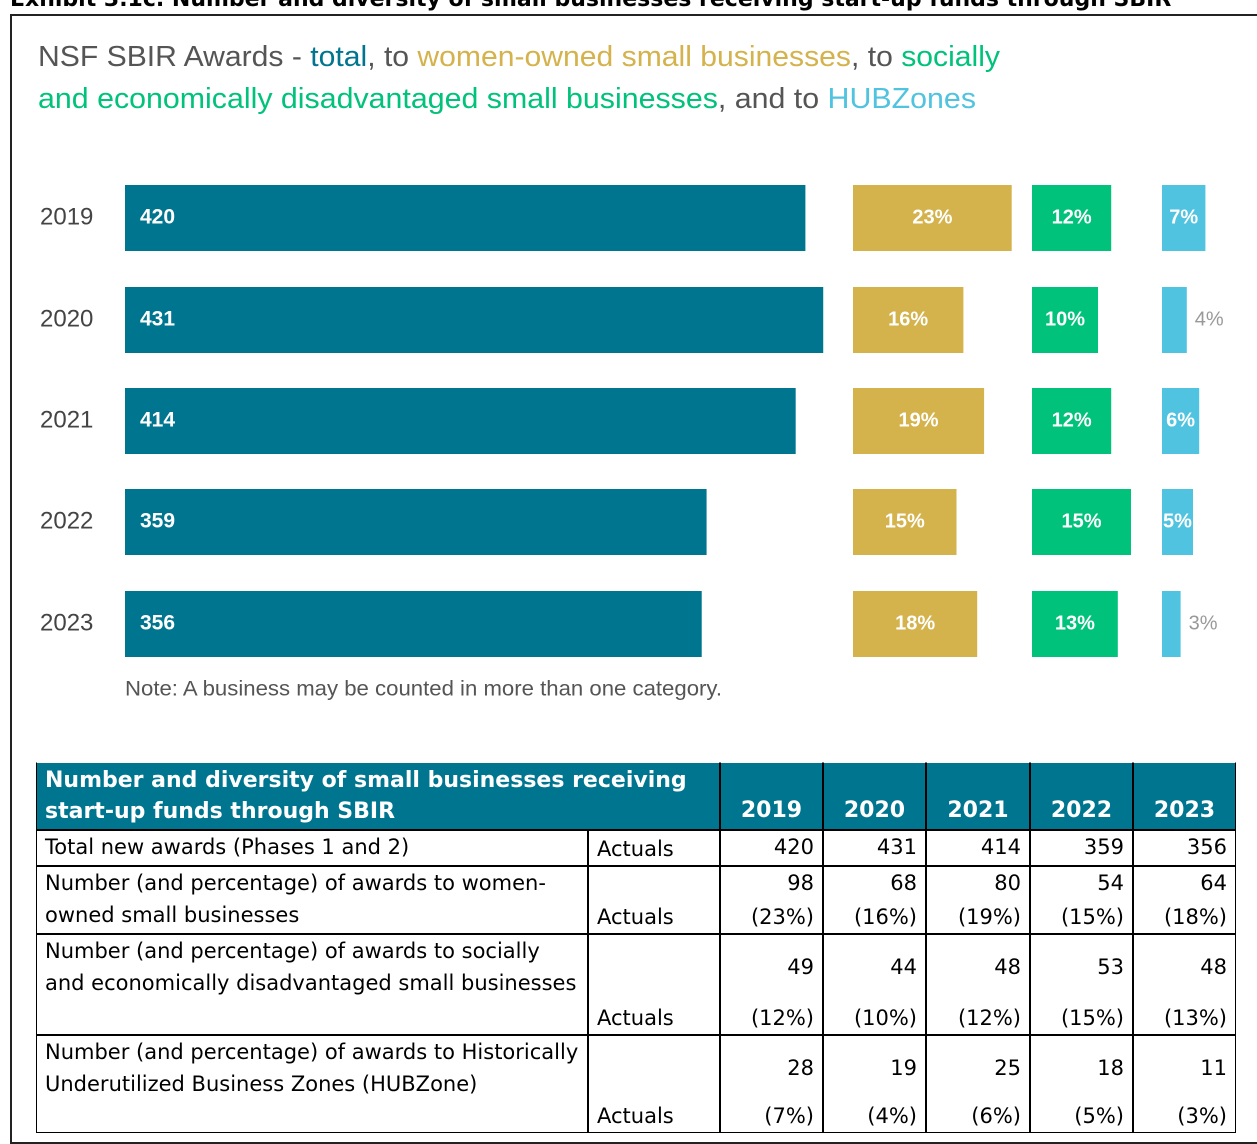 The height and width of the screenshot is (1144, 1257). I want to click on table-cell: 53 (15%), so click(1081, 984).